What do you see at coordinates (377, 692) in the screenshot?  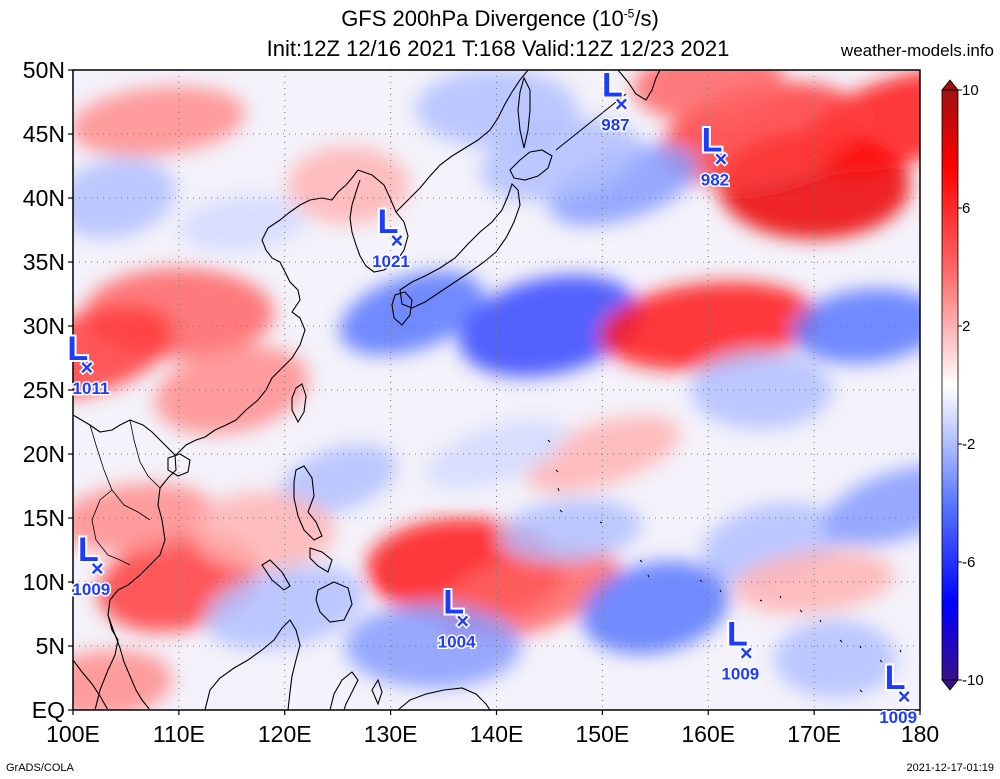 I see `halmahera-outline` at bounding box center [377, 692].